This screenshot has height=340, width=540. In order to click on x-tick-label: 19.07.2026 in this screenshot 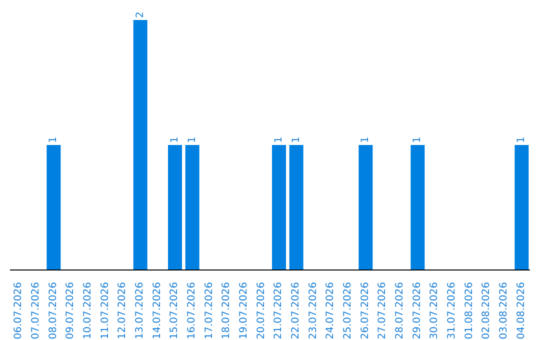, I will do `click(244, 311)`.